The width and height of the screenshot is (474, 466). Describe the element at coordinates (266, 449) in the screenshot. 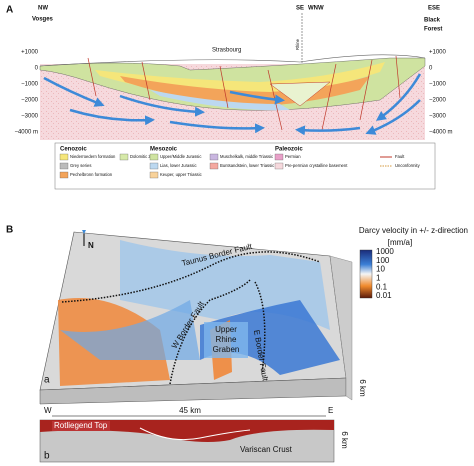

I see `layer-label: Variscan Crust` at that location.